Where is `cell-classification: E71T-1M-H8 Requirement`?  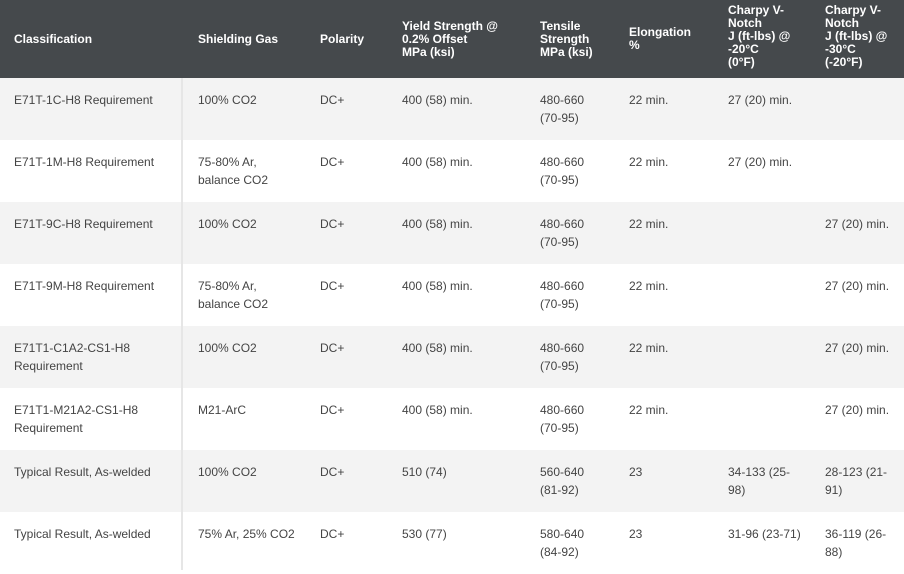
cell-classification: E71T-1M-H8 Requirement is located at coordinates (91, 171).